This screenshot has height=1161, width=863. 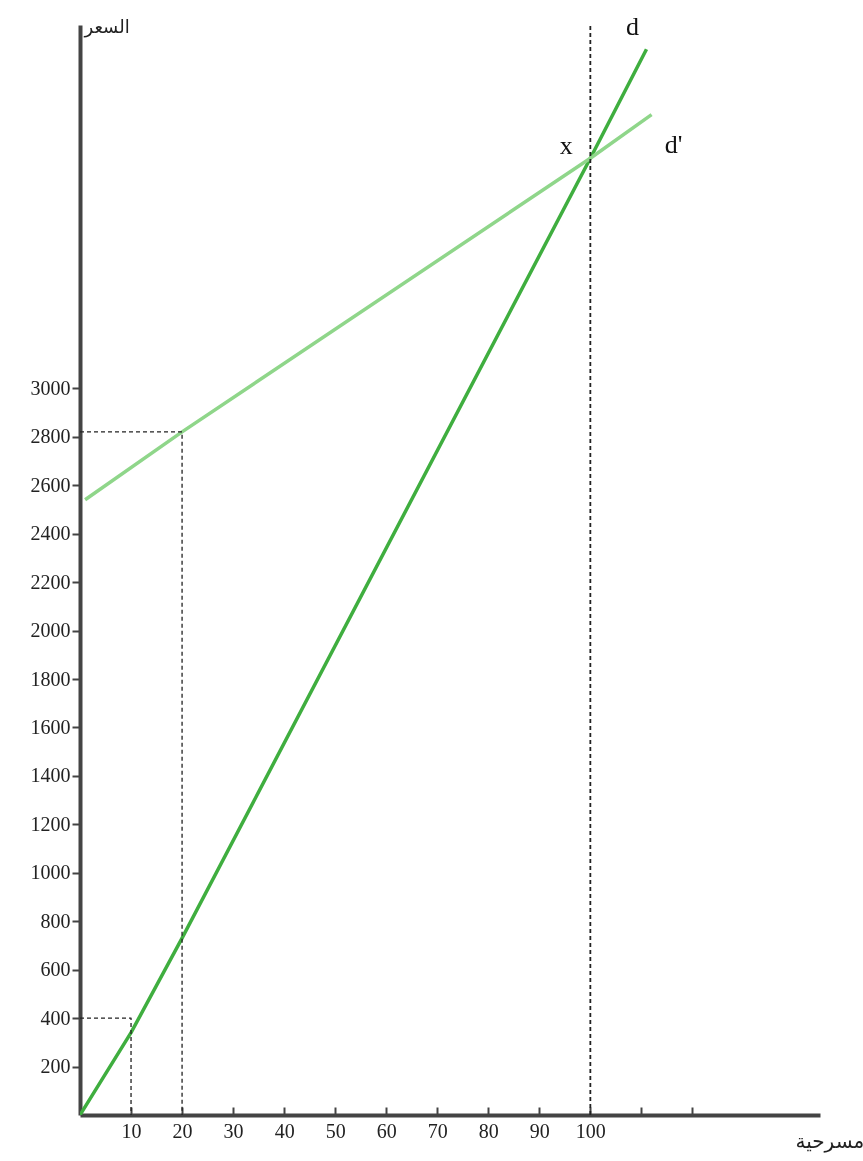 What do you see at coordinates (55, 1017) in the screenshot?
I see `y-tick-label: 400` at bounding box center [55, 1017].